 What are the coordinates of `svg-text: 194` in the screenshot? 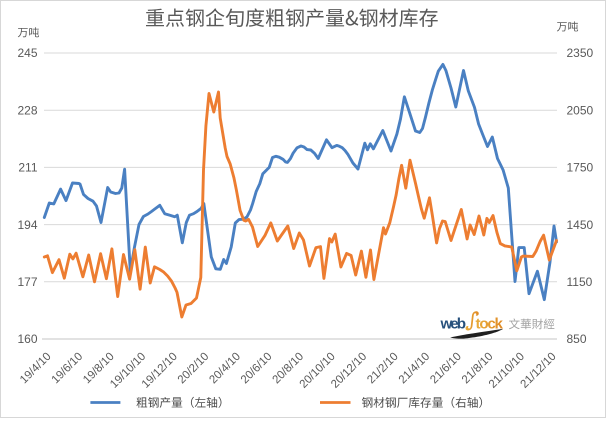 It's located at (27, 225).